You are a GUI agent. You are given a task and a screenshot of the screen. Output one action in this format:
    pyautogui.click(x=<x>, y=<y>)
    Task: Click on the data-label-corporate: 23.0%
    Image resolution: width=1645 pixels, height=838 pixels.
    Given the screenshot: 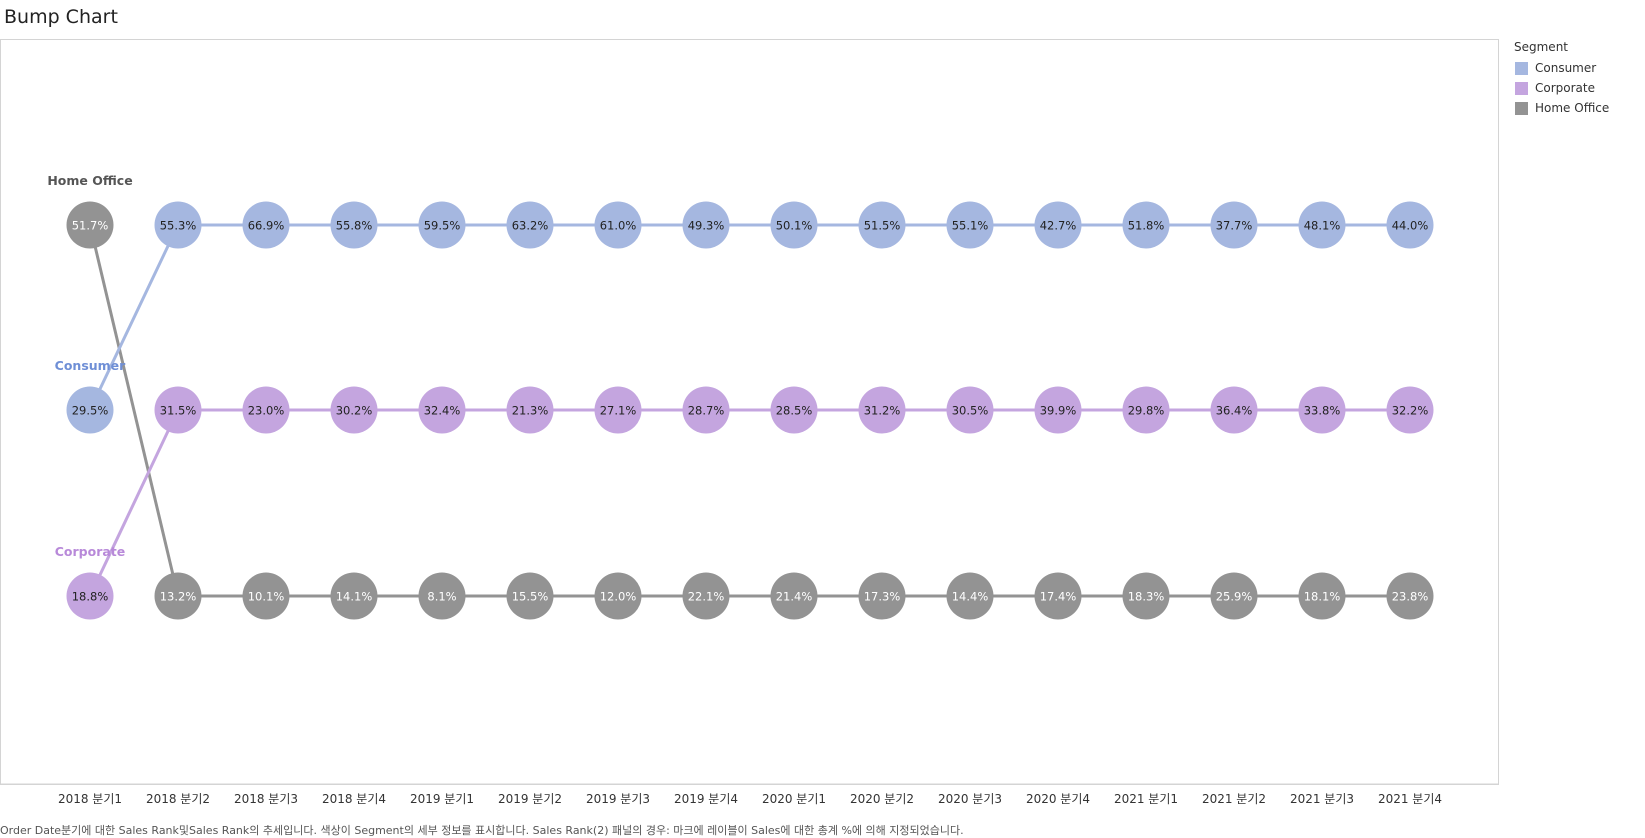 What is the action you would take?
    pyautogui.click(x=266, y=411)
    